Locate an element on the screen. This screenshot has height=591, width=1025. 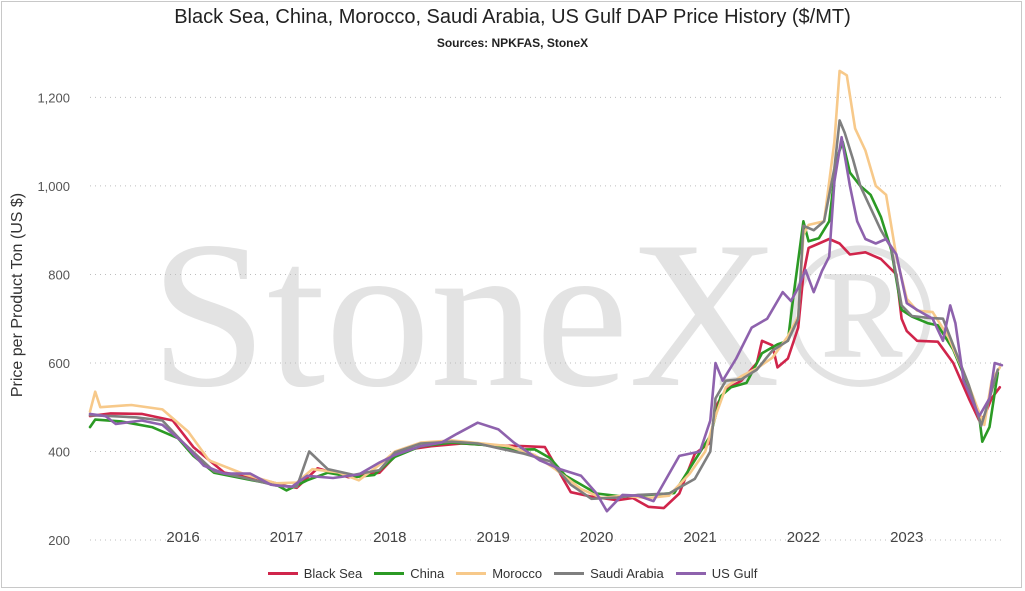
legend-item: Morocco is located at coordinates (499, 573).